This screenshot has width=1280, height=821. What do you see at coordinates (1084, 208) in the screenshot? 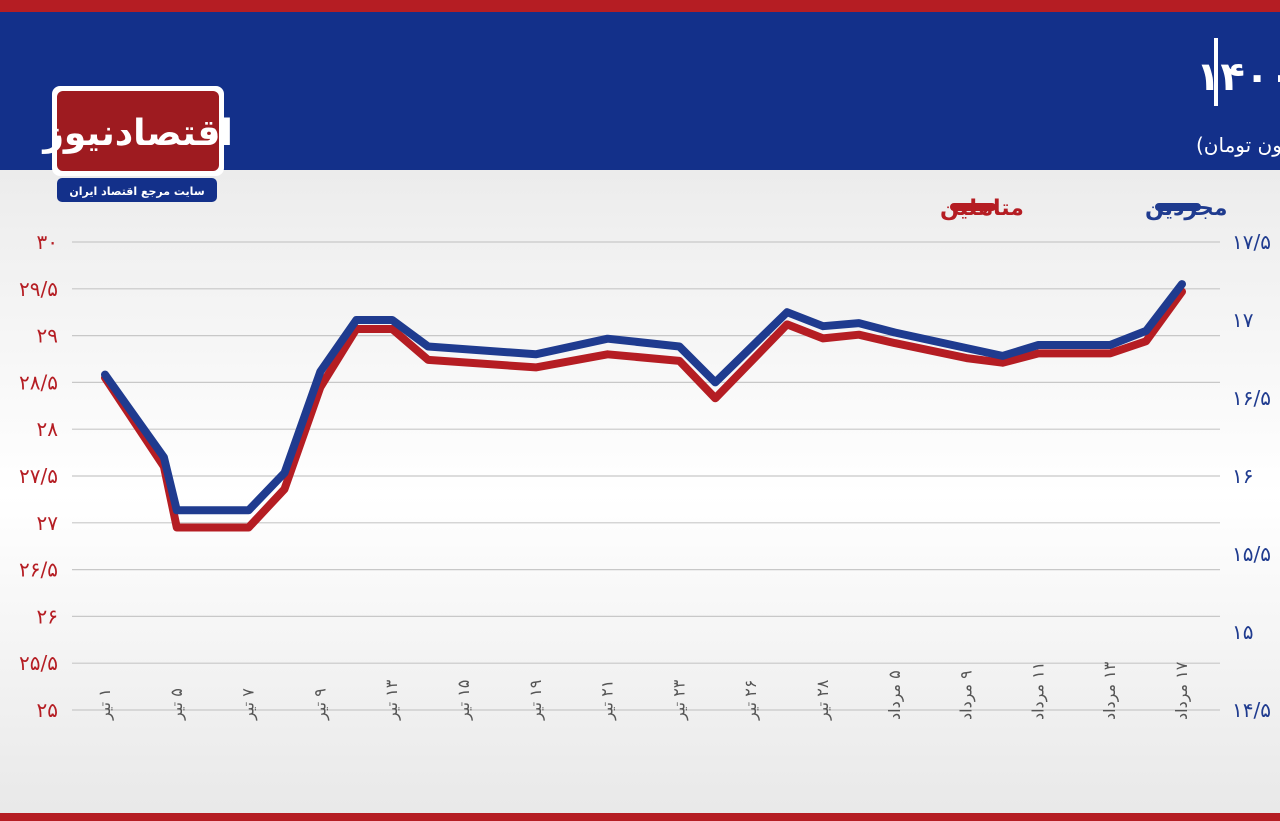
I see `legend: متاهلین مجردین` at bounding box center [1084, 208].